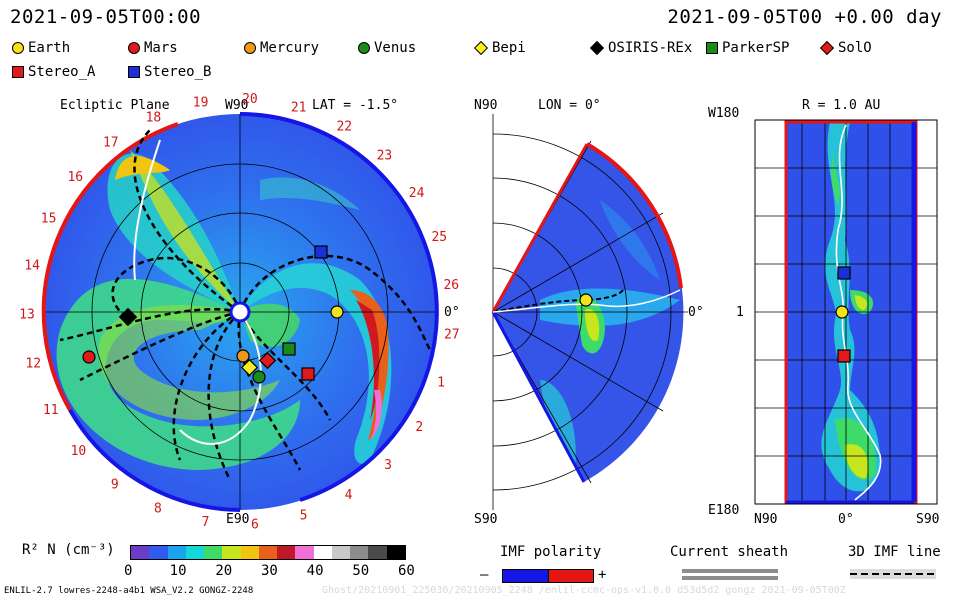  I want to click on sector-number-label: 26, so click(451, 285).